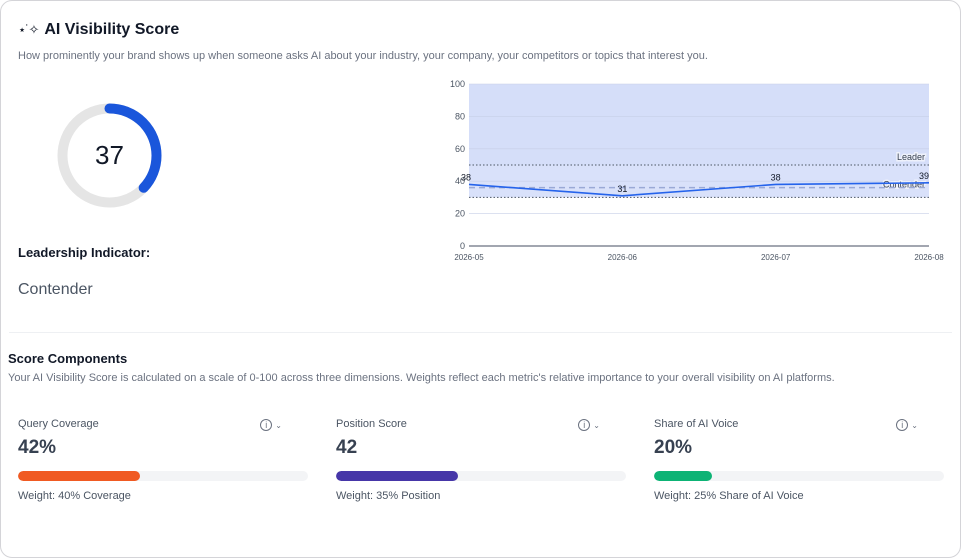 Image resolution: width=961 pixels, height=558 pixels. I want to click on metric-weight: Weight: 40% Coverage, so click(74, 496).